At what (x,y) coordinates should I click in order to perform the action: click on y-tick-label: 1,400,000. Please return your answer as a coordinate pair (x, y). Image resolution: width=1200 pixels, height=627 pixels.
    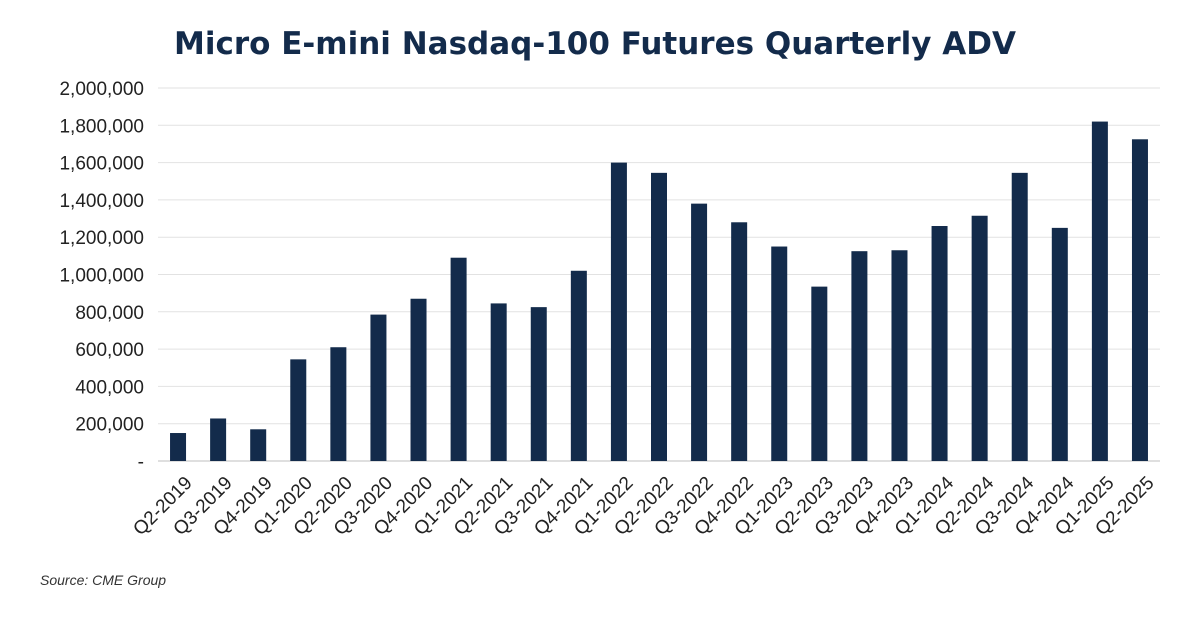
    Looking at the image, I should click on (101, 201).